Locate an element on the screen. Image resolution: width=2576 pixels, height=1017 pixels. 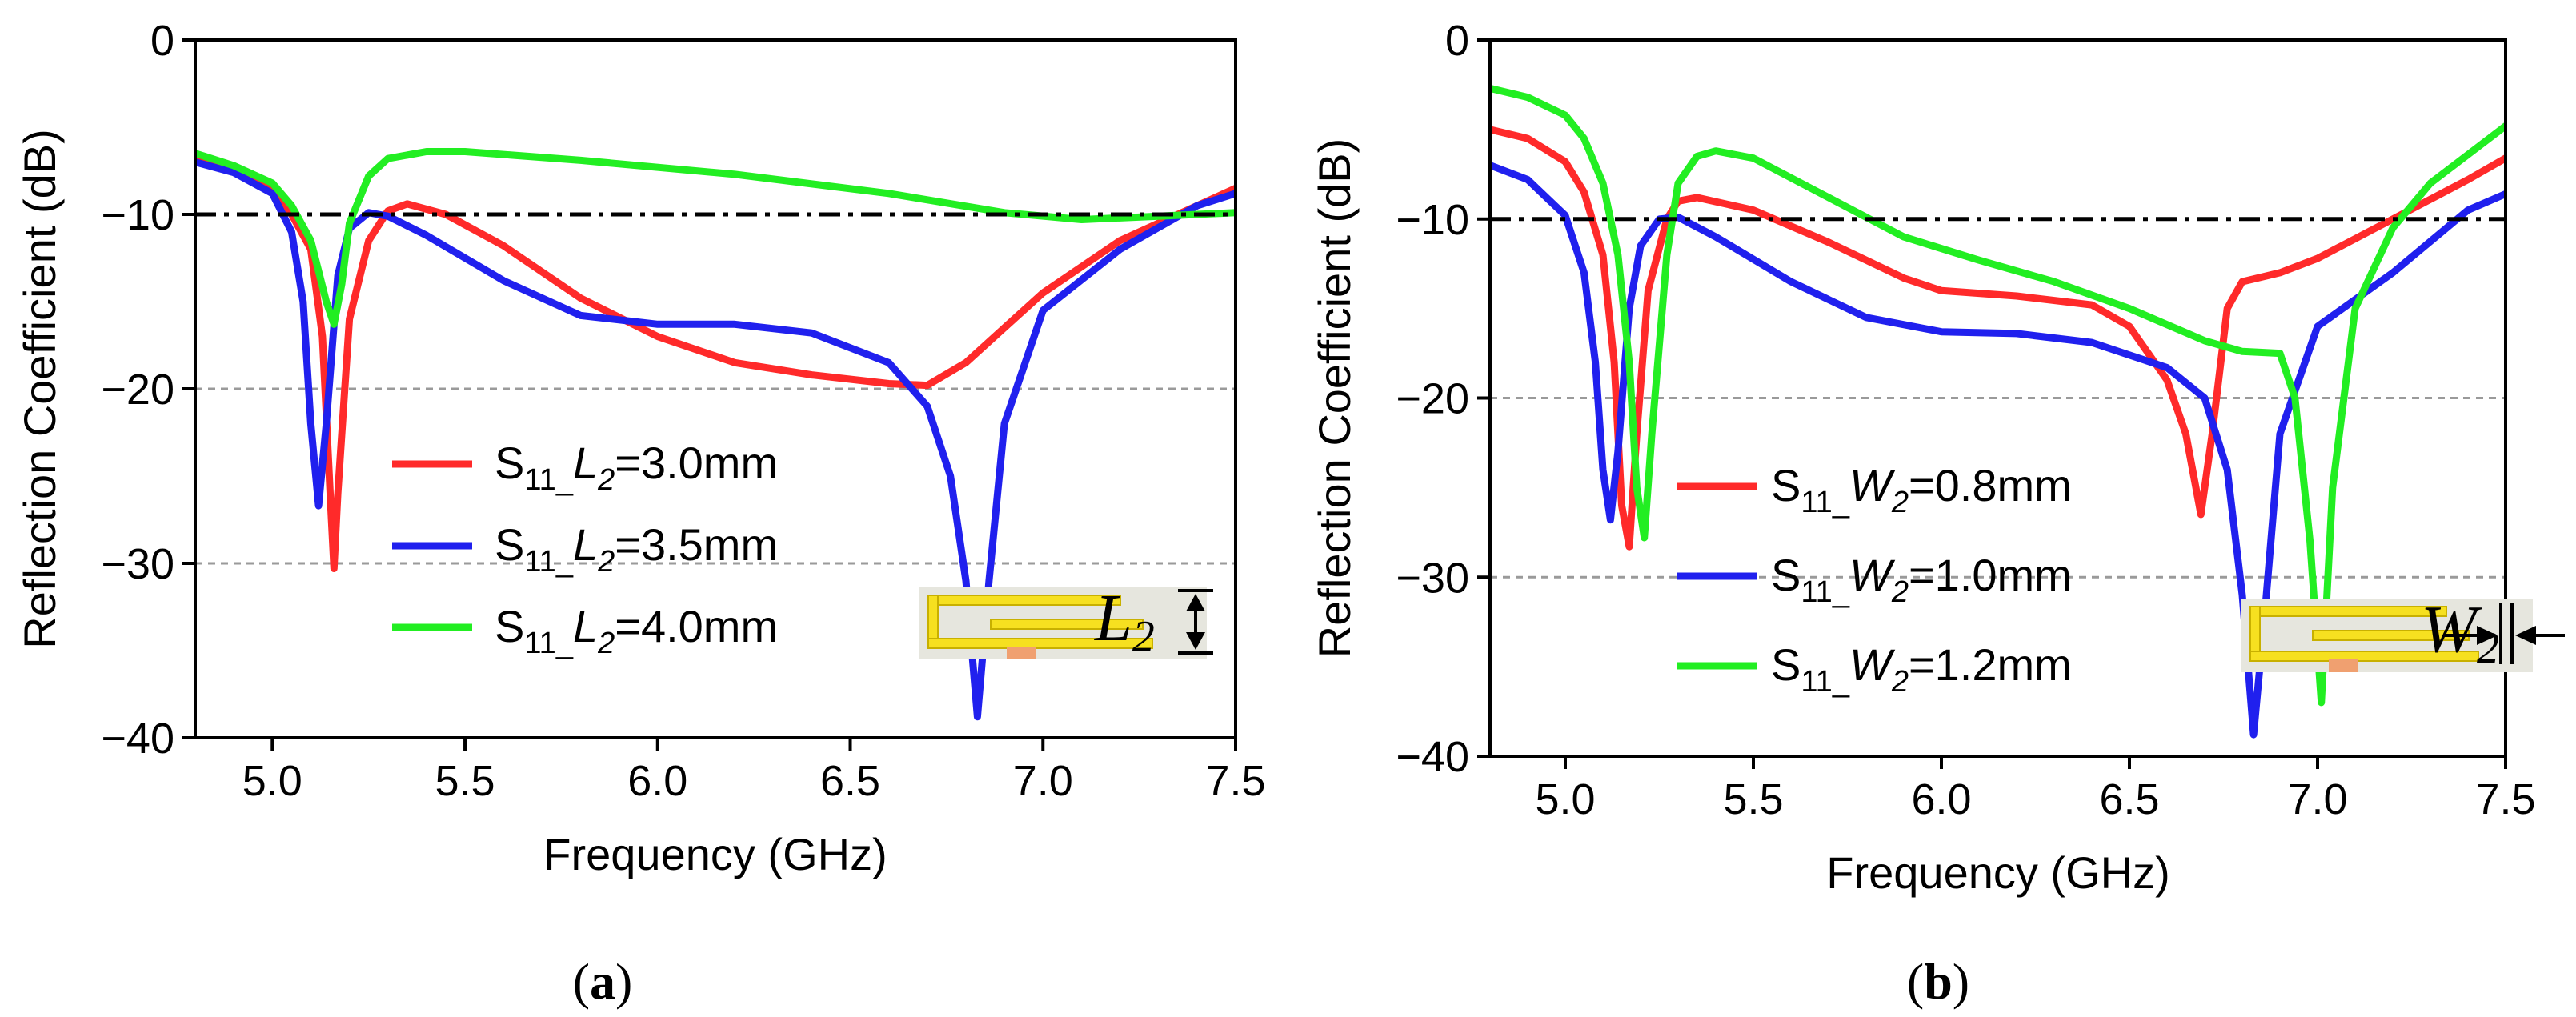
antenna-inset-image: W2 is located at coordinates (2403, 632).